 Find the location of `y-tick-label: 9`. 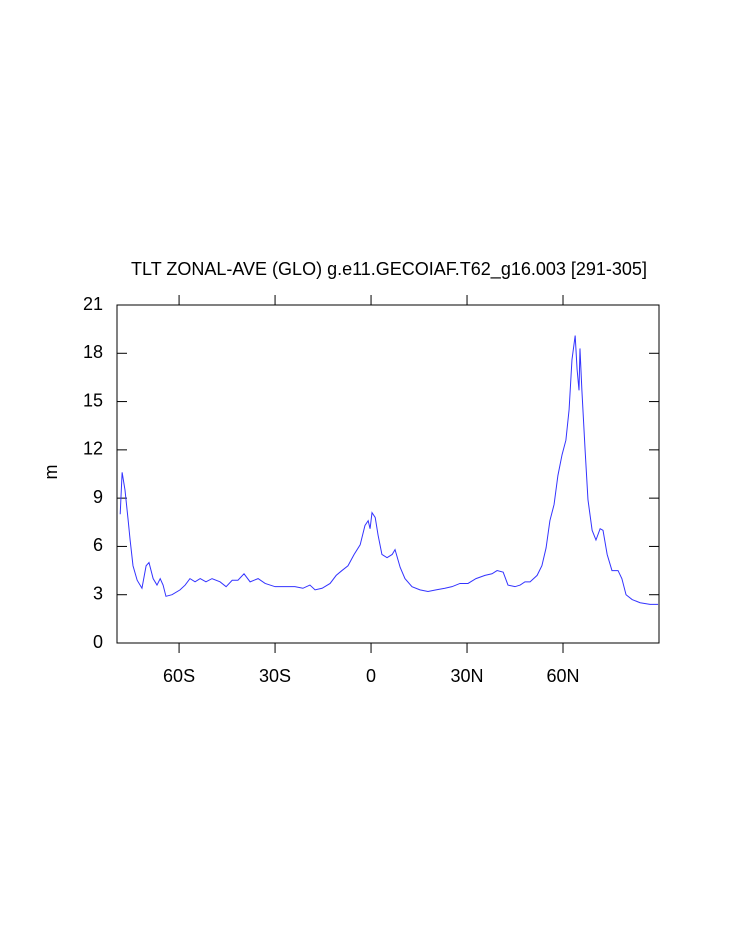

y-tick-label: 9 is located at coordinates (98, 497).